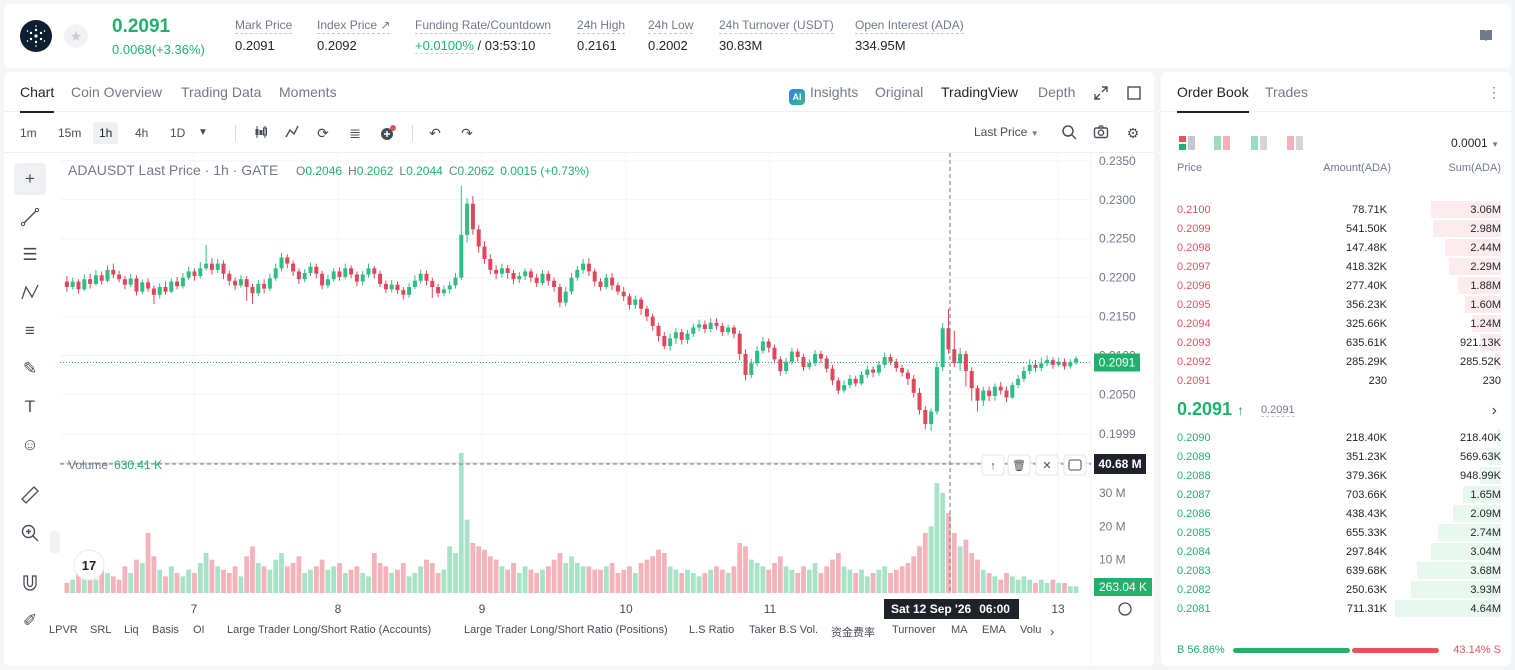 The width and height of the screenshot is (1515, 670). I want to click on price-type-select: Last Price ▼, so click(1006, 132).